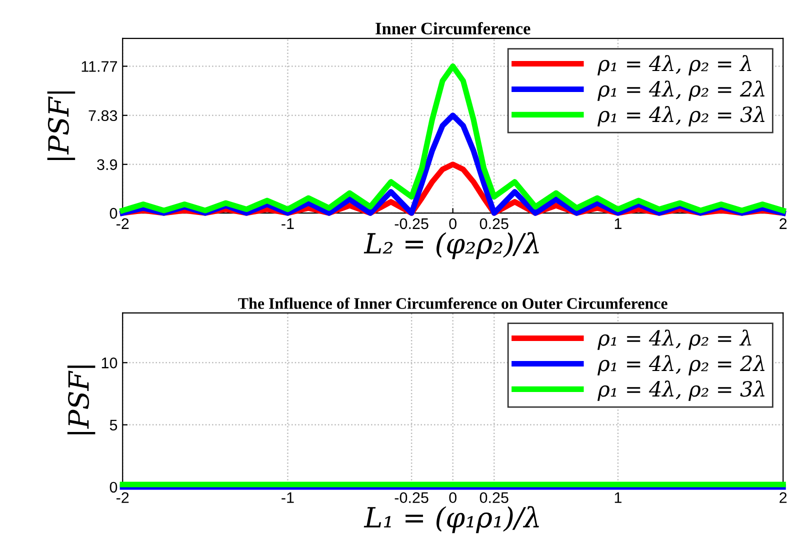 The width and height of the screenshot is (791, 549). I want to click on y-tick-label: 11.77, so click(99, 66).